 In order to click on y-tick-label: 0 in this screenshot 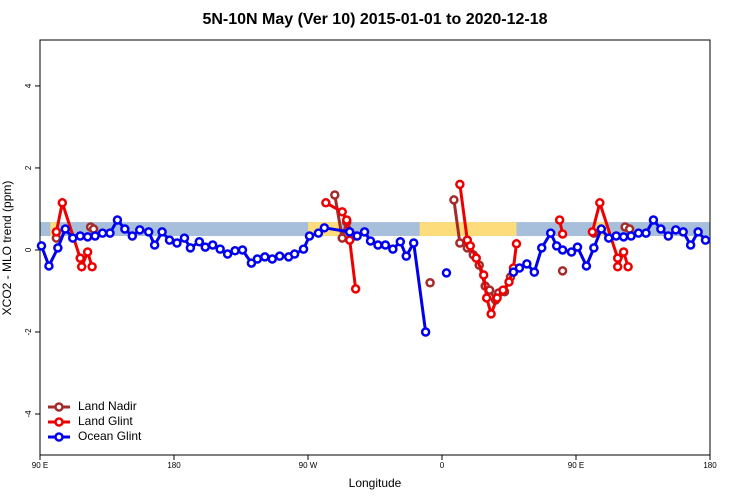, I will do `click(28, 249)`.